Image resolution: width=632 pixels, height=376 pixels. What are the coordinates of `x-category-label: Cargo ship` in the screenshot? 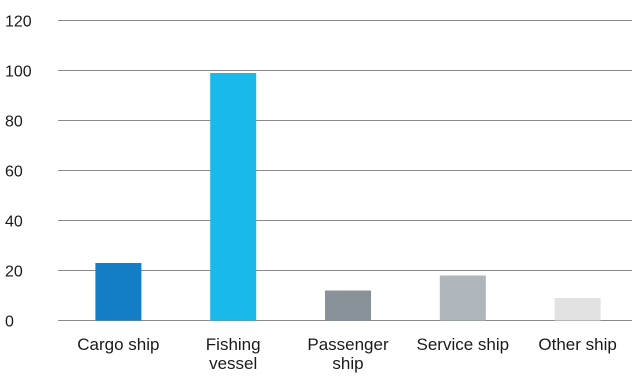 It's located at (118, 344).